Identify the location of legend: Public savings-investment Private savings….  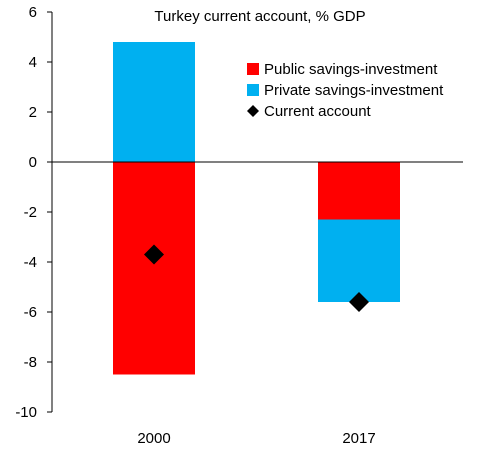
(345, 90).